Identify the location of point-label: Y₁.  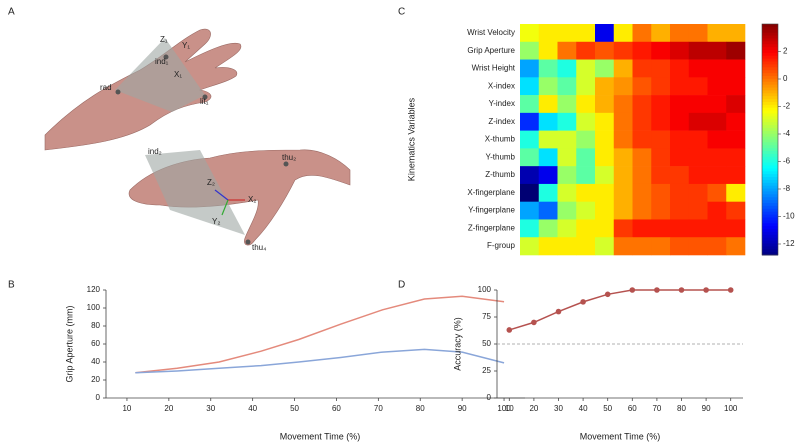
(186, 45).